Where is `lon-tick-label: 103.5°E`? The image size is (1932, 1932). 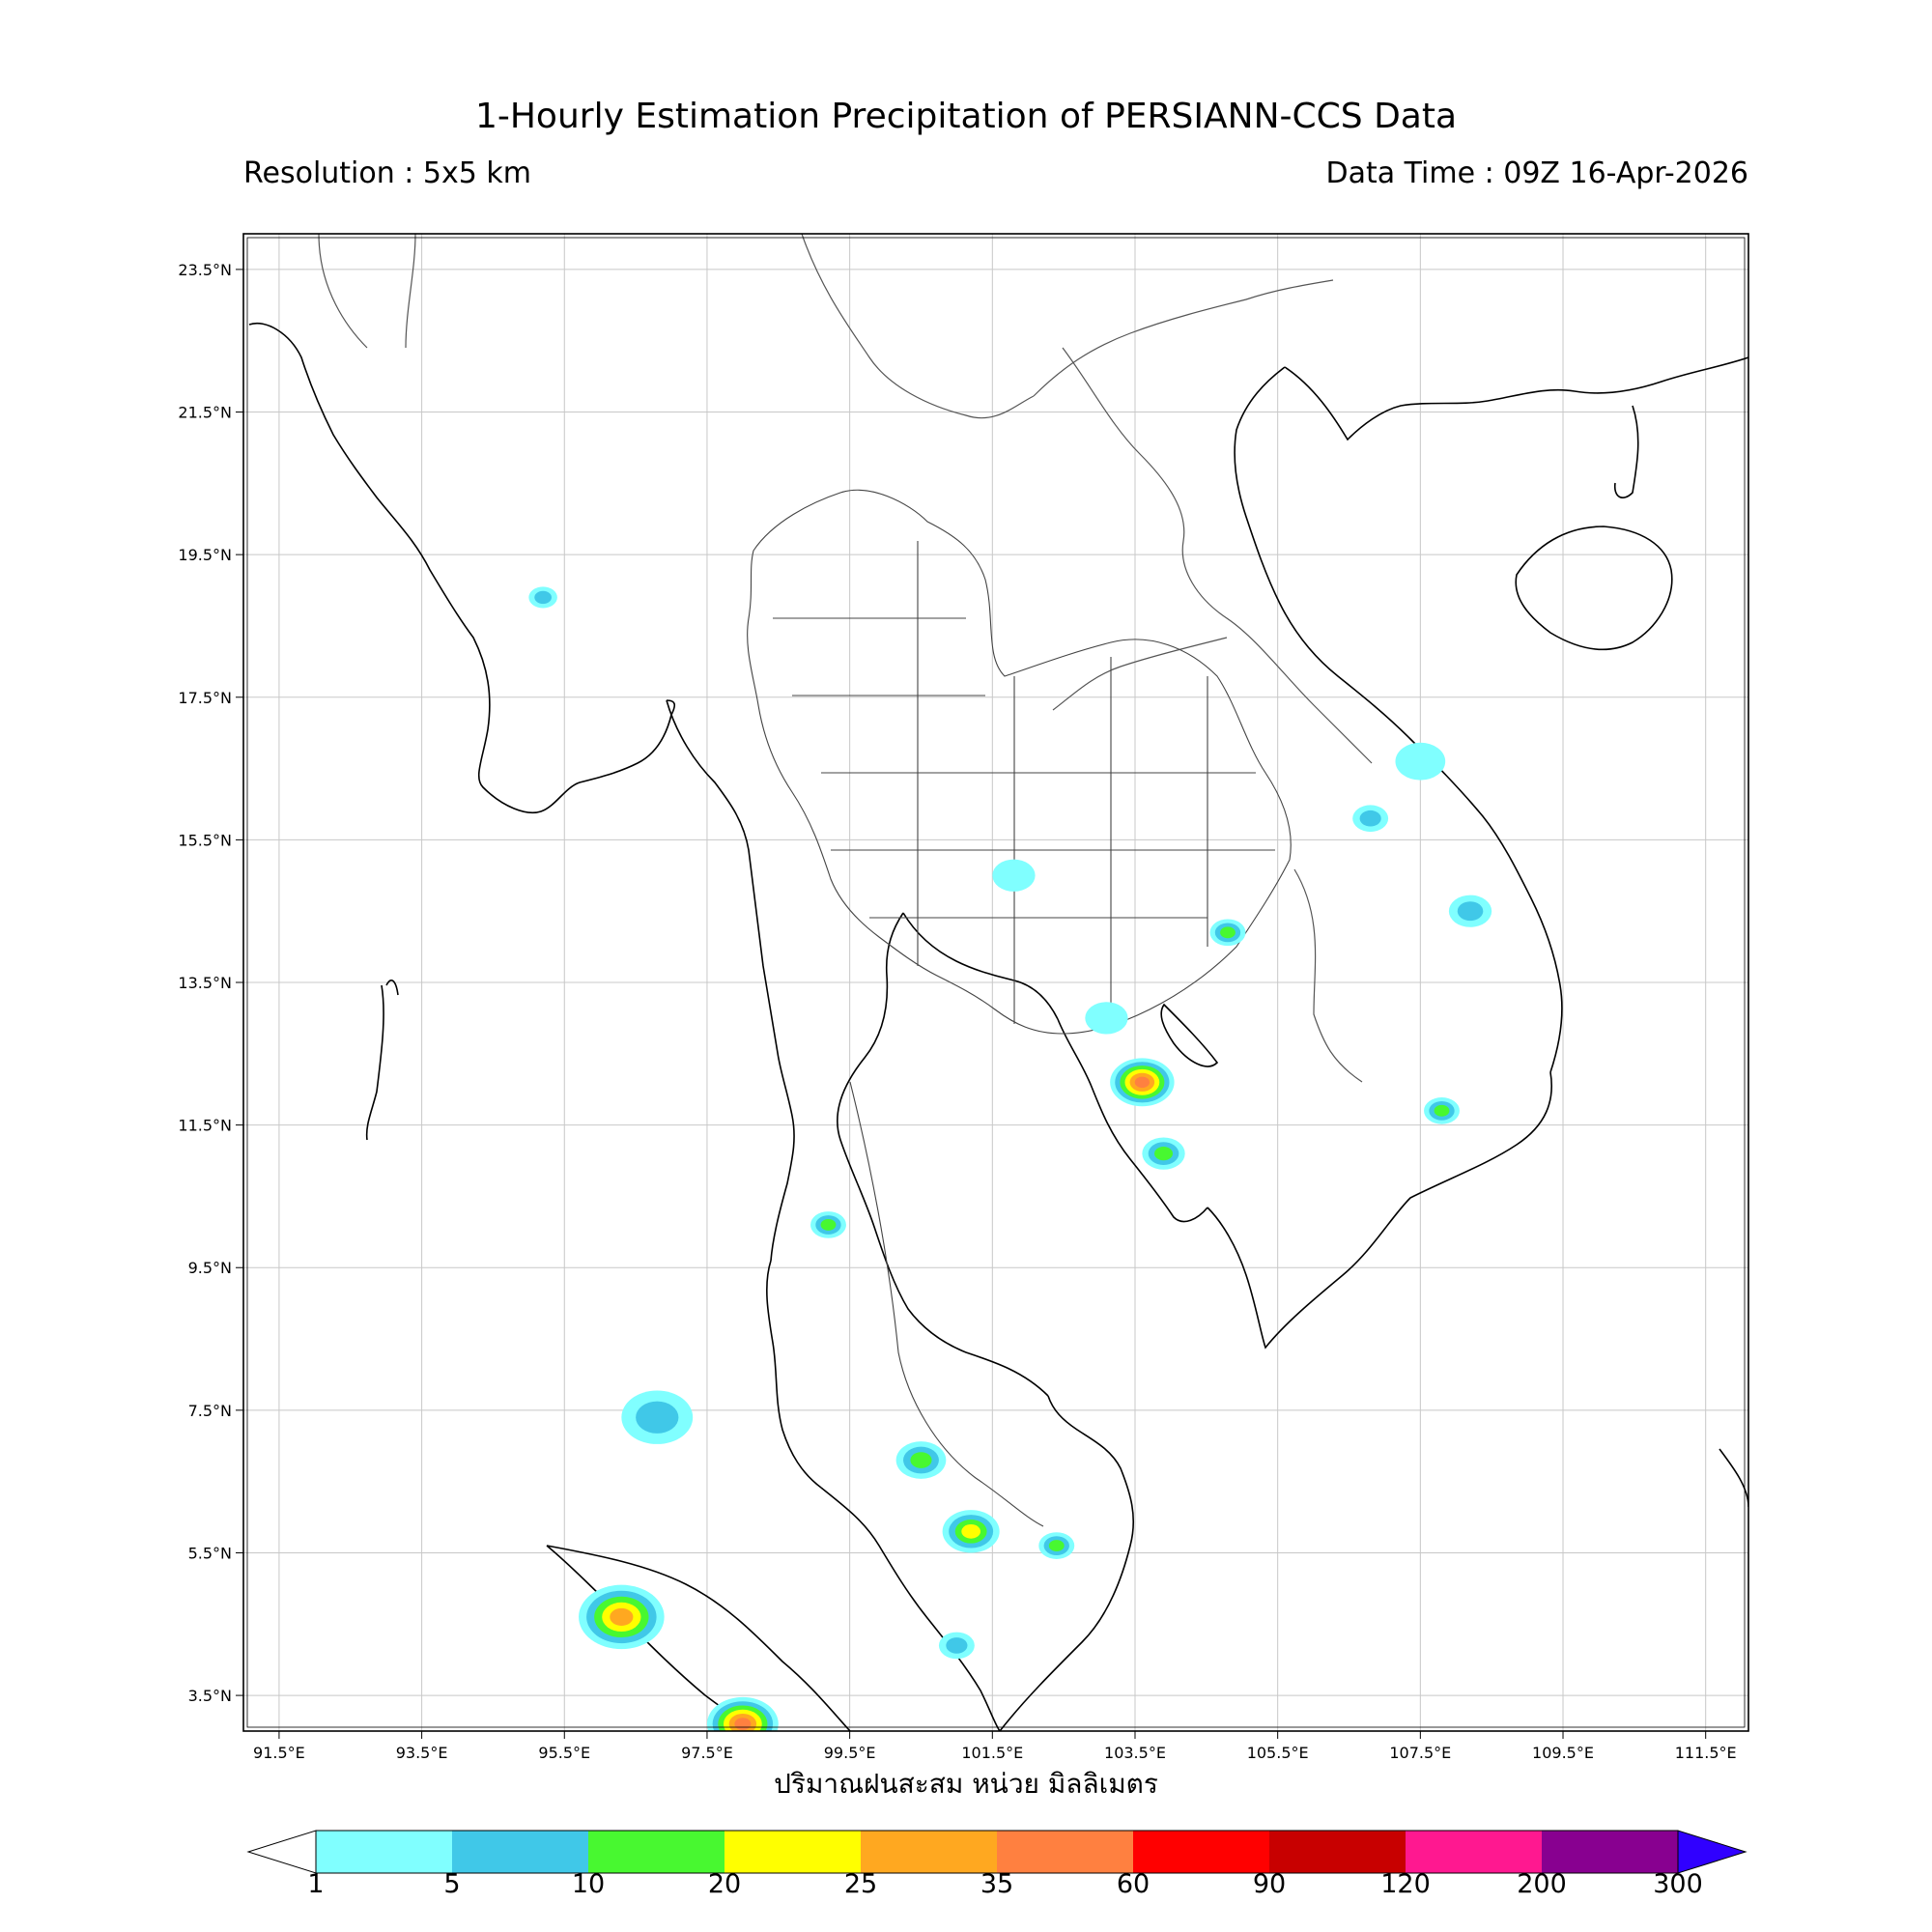
lon-tick-label: 103.5°E is located at coordinates (1135, 1753).